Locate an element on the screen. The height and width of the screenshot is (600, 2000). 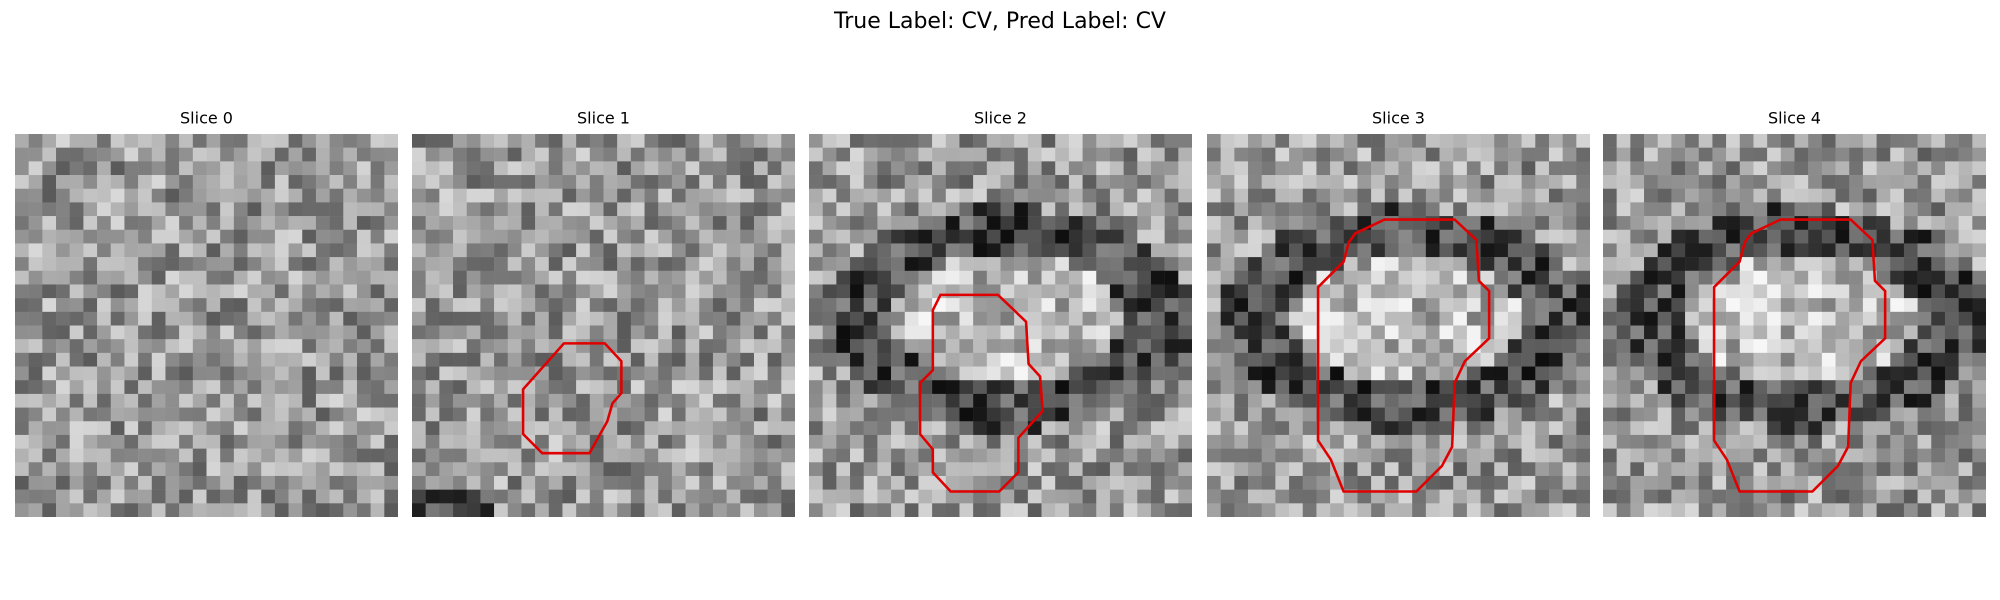
slice-image is located at coordinates (1398, 325).